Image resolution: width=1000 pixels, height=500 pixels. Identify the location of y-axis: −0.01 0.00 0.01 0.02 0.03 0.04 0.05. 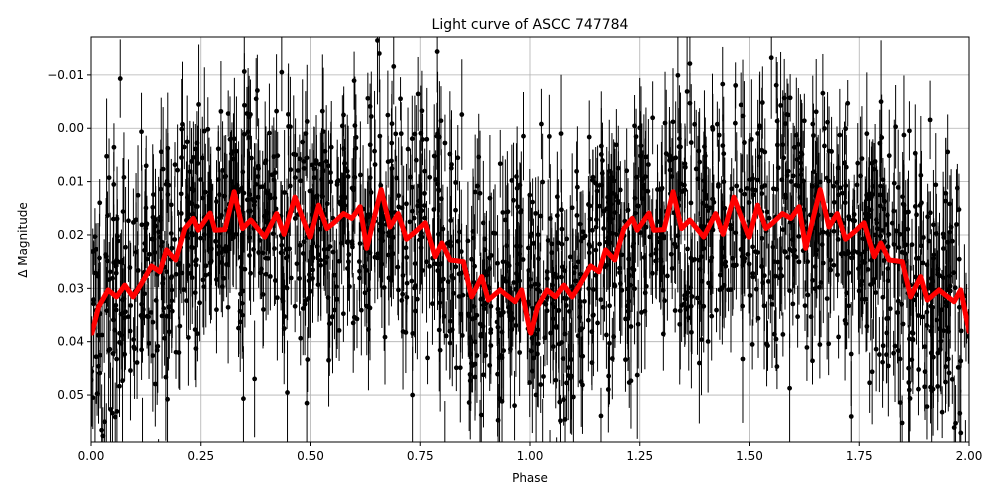
(69, 235).